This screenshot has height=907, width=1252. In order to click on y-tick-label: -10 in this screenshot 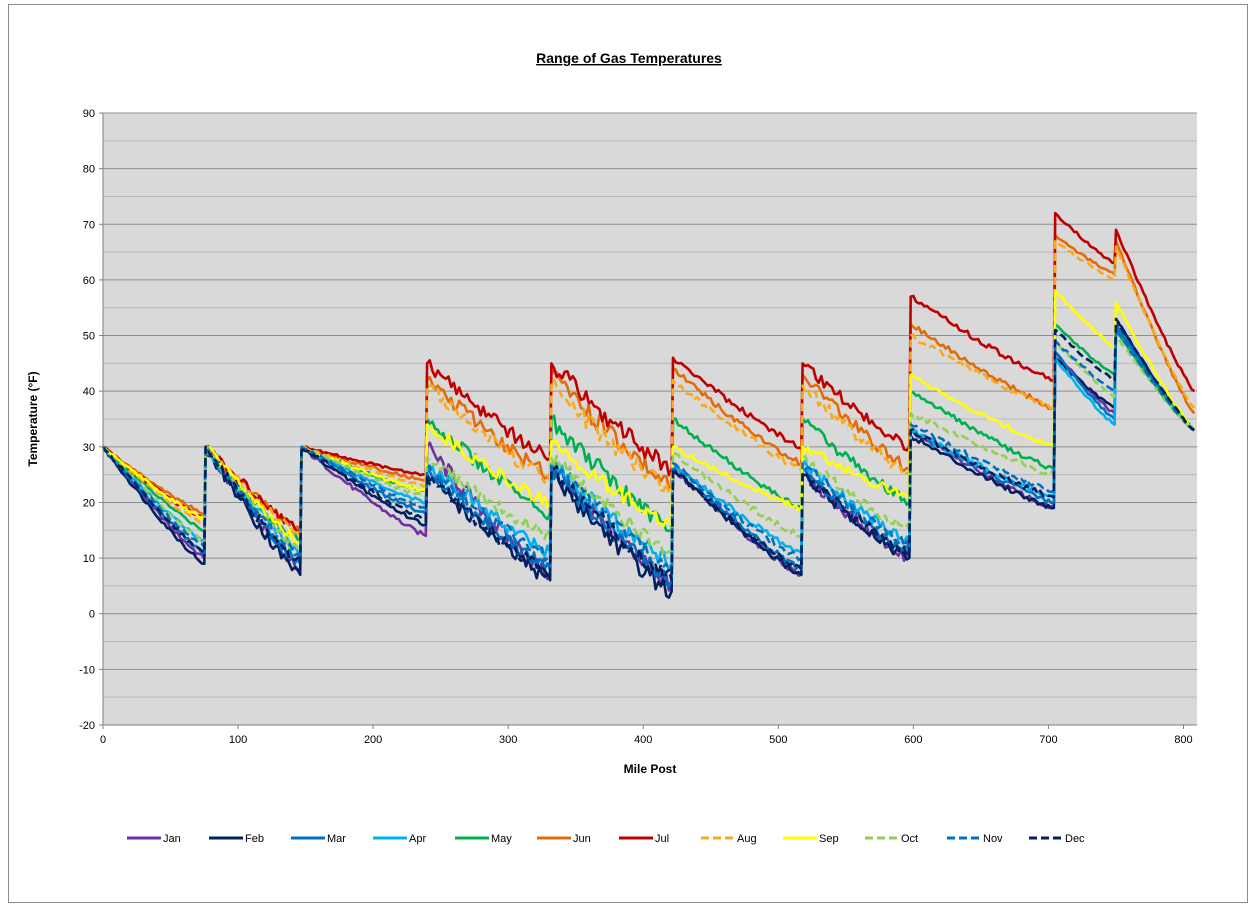, I will do `click(87, 670)`.